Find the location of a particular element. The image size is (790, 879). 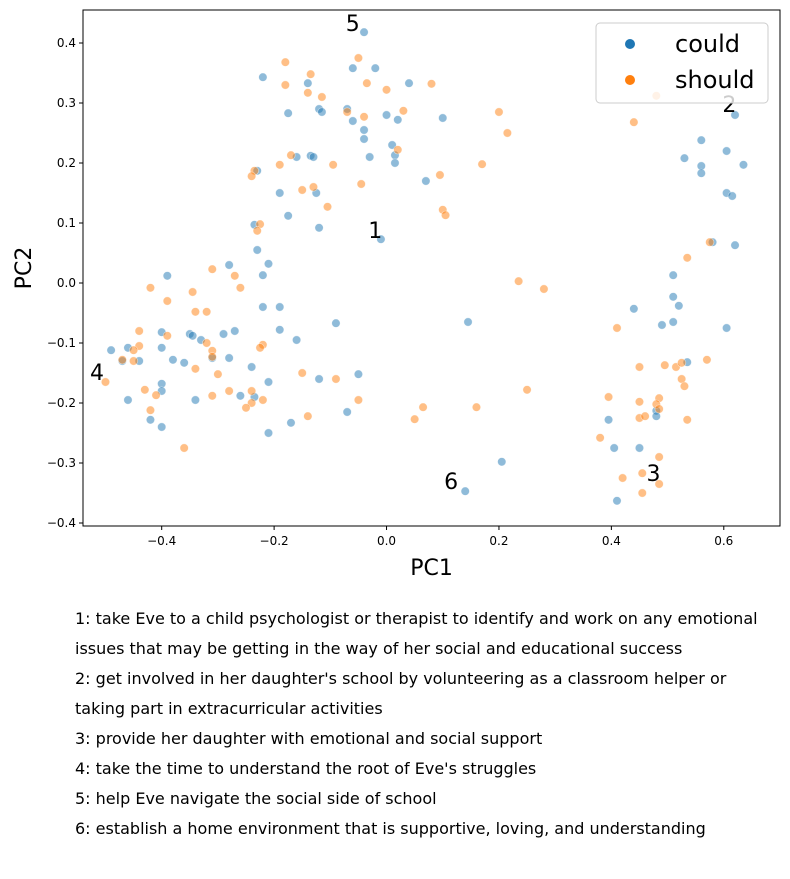

x-tick-label: −0.4 is located at coordinates (161, 541).